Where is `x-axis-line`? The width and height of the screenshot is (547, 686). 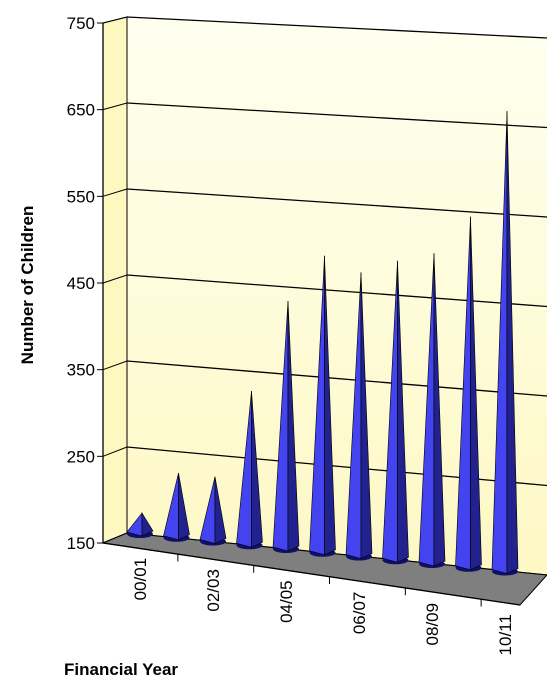 x-axis-line is located at coordinates (311, 574).